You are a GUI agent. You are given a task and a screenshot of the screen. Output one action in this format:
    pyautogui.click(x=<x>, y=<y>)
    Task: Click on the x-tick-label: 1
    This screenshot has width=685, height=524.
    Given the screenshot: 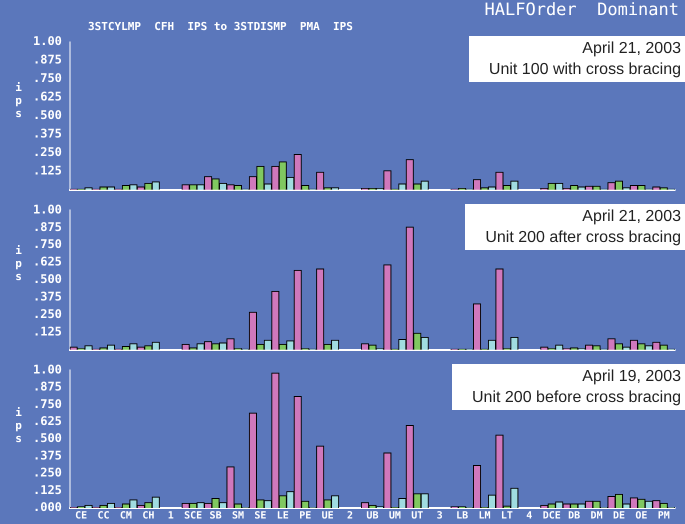 What is the action you would take?
    pyautogui.click(x=171, y=516)
    